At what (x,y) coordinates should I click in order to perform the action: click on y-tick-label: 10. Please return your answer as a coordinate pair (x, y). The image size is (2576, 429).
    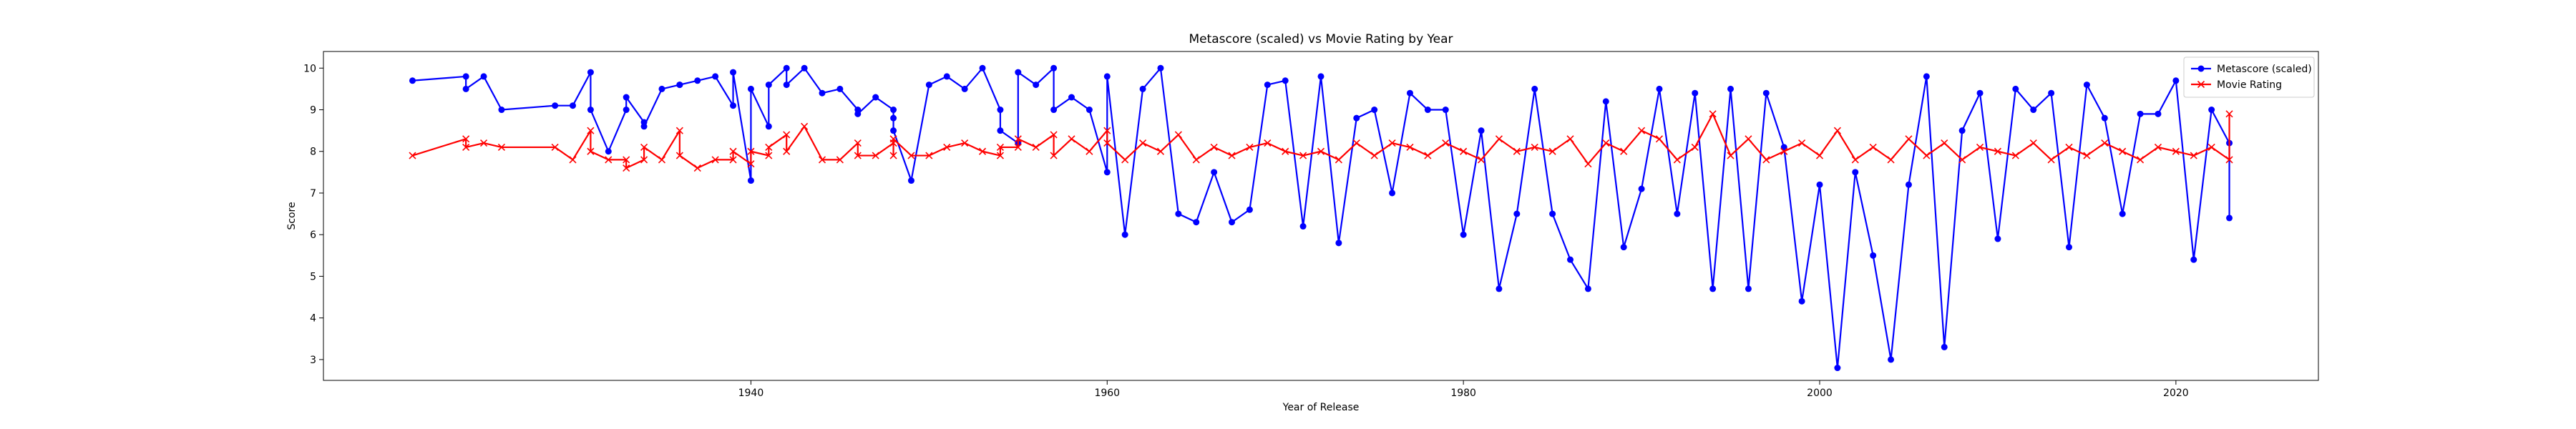
    Looking at the image, I should click on (309, 68).